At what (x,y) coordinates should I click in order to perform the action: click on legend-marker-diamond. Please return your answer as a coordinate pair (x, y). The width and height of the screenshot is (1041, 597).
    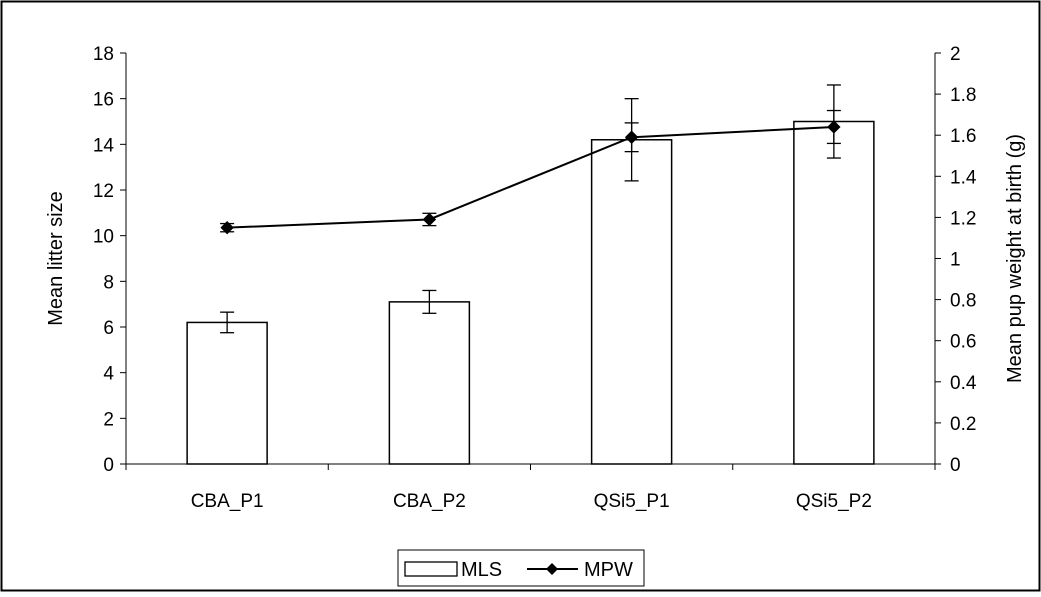
    Looking at the image, I should click on (552, 569).